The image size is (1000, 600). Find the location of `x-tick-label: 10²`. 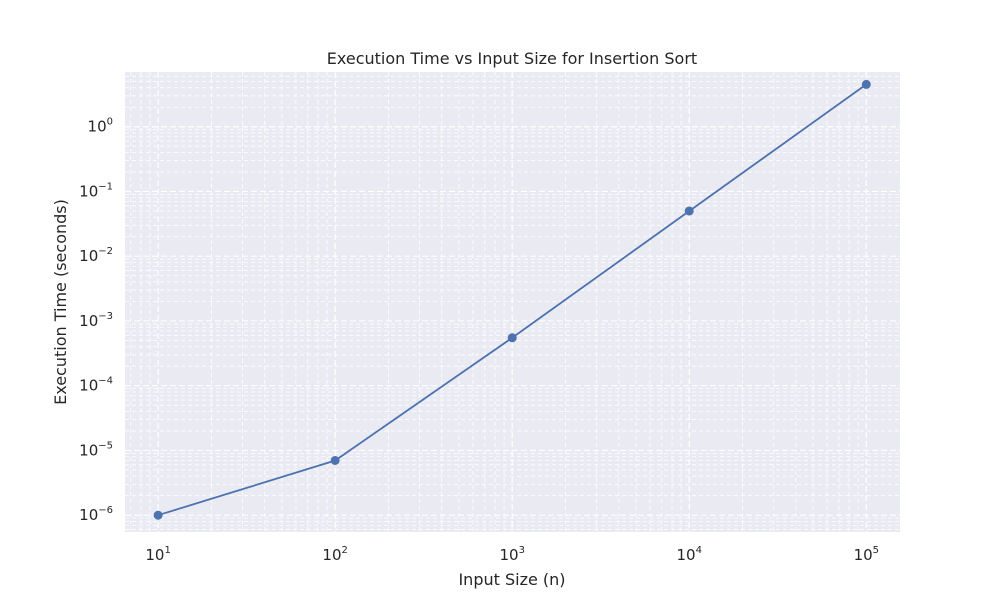

x-tick-label: 10² is located at coordinates (334, 554).